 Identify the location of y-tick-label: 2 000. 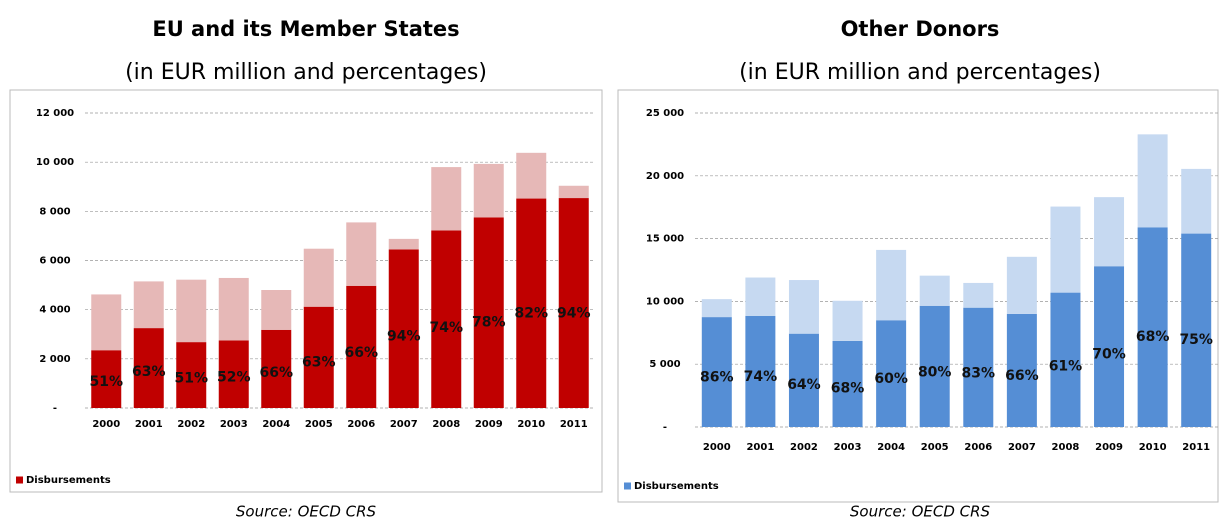
(54, 359).